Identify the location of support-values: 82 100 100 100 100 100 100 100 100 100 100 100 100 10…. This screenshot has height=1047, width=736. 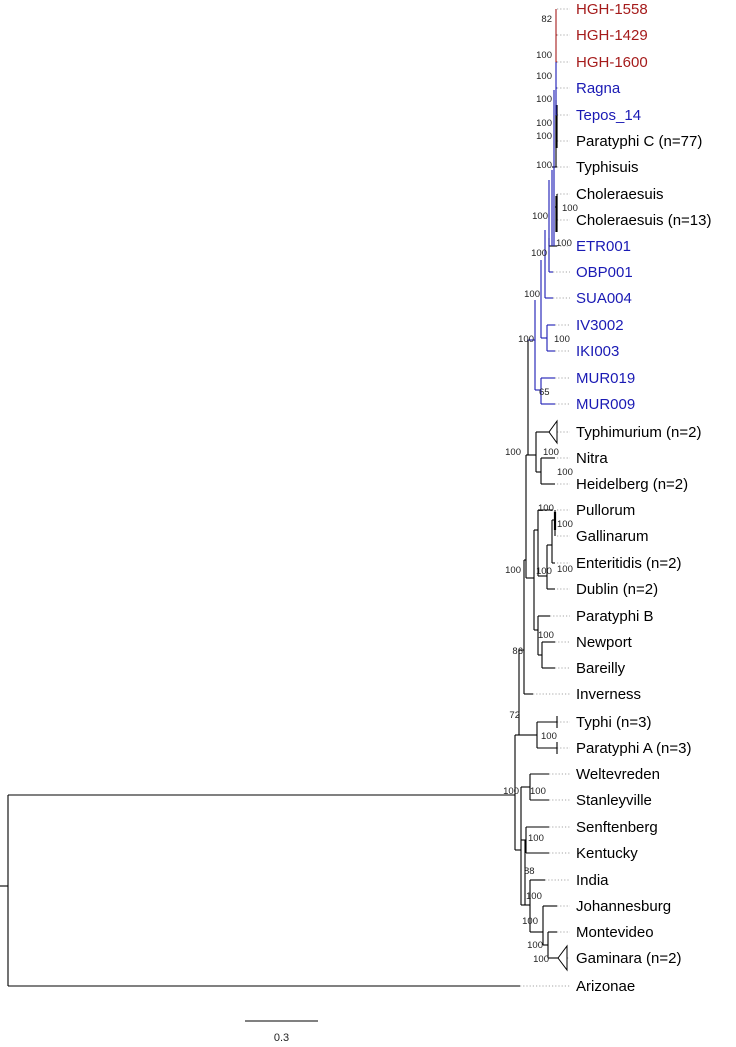
(540, 489).